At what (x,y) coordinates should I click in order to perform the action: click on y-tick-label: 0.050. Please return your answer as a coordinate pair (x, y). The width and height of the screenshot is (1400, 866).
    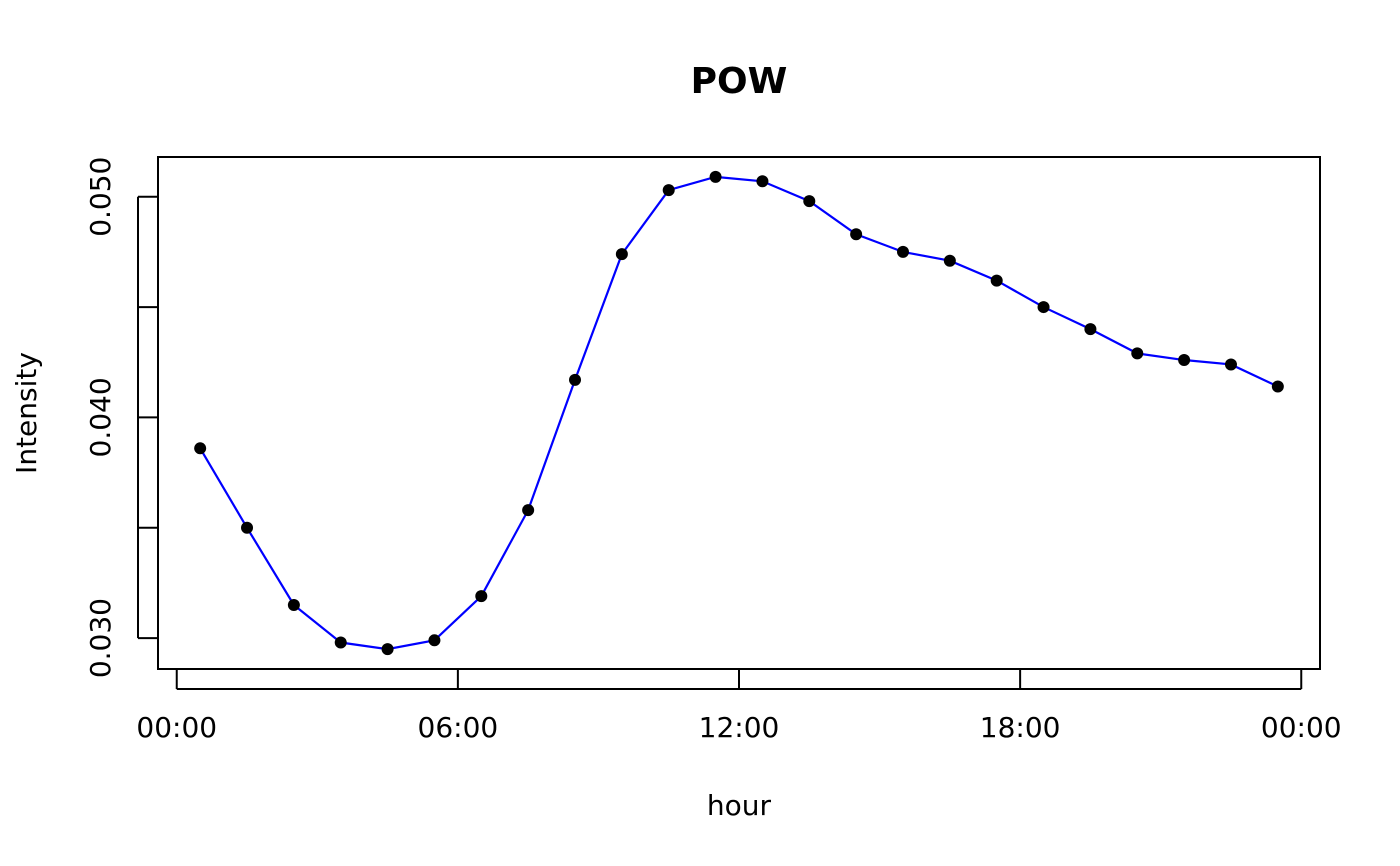
    Looking at the image, I should click on (100, 197).